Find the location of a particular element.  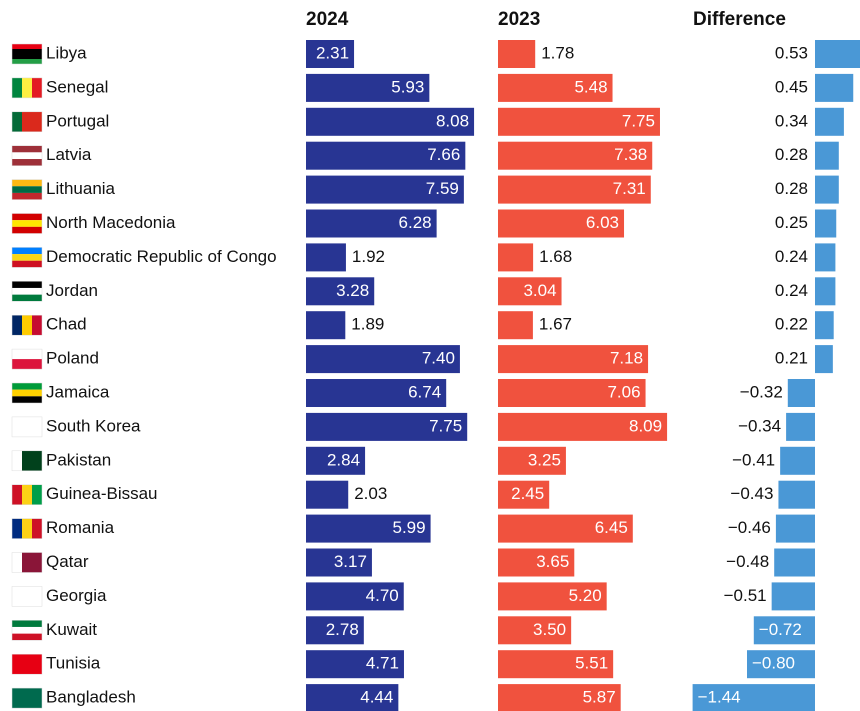

country-label: North Macedonia is located at coordinates (111, 222).